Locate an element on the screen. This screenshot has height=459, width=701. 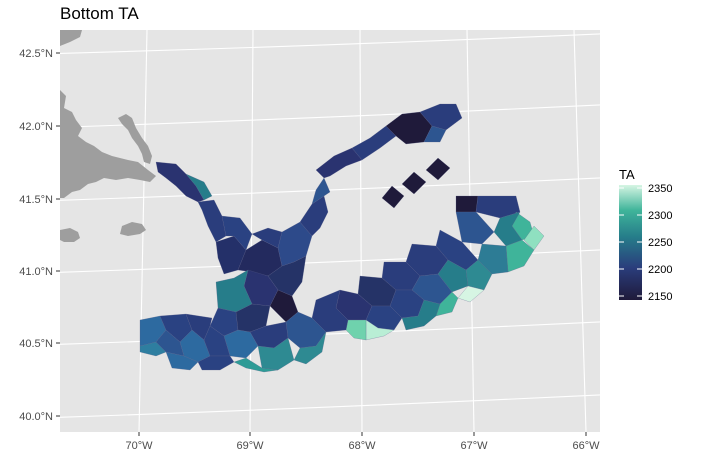
y-tick-label: 41.5°N is located at coordinates (36, 200).